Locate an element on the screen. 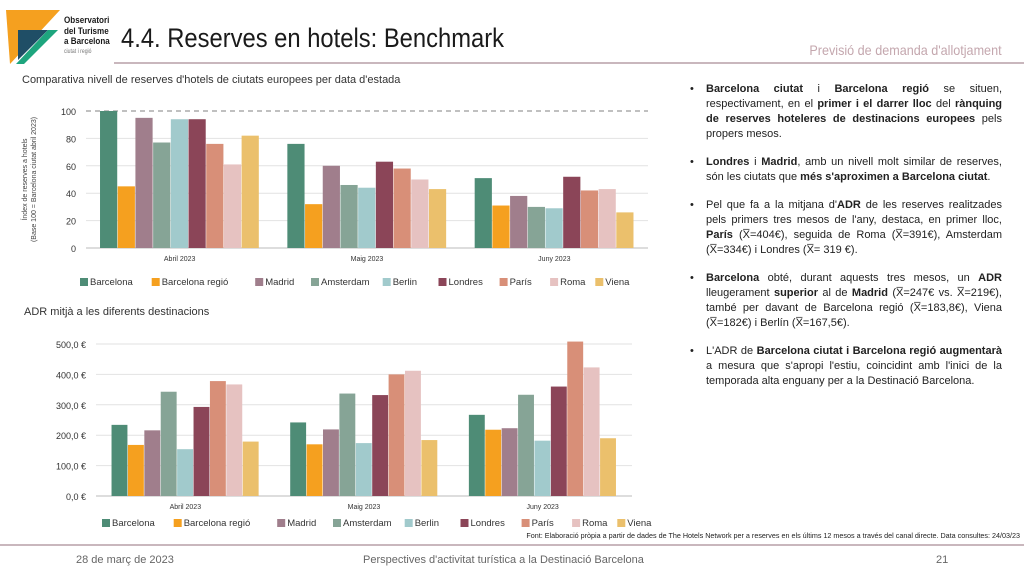 The height and width of the screenshot is (569, 1024). page-title: 4.4. Reserves en hotels: Benchmark is located at coordinates (312, 38).